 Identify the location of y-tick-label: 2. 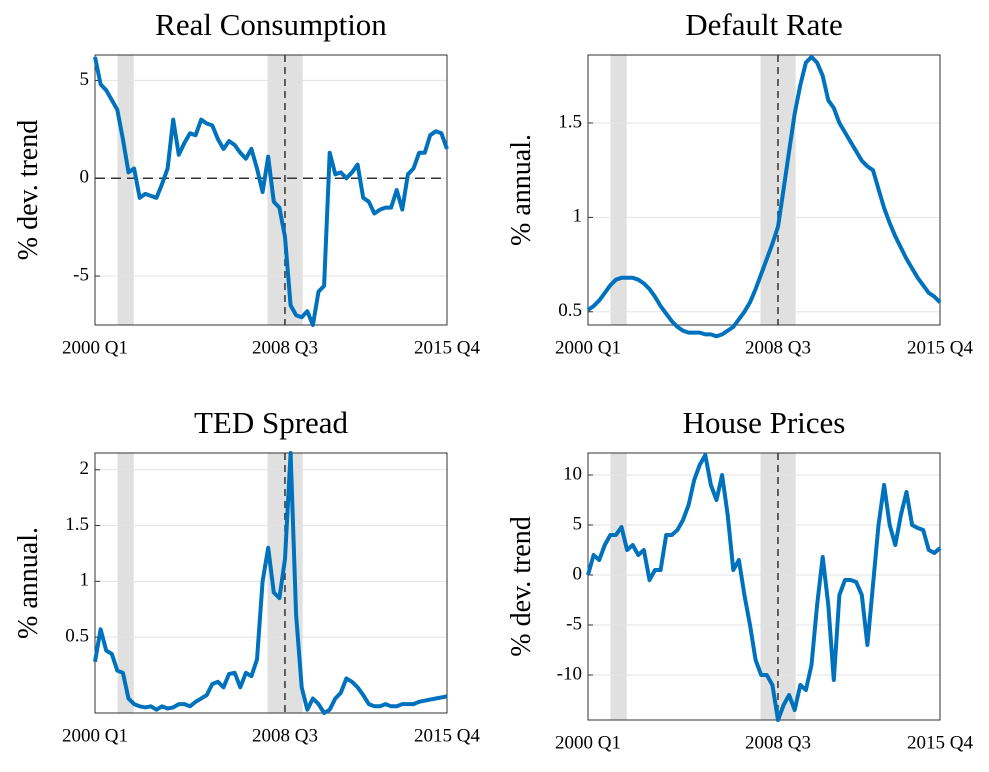
(85, 468).